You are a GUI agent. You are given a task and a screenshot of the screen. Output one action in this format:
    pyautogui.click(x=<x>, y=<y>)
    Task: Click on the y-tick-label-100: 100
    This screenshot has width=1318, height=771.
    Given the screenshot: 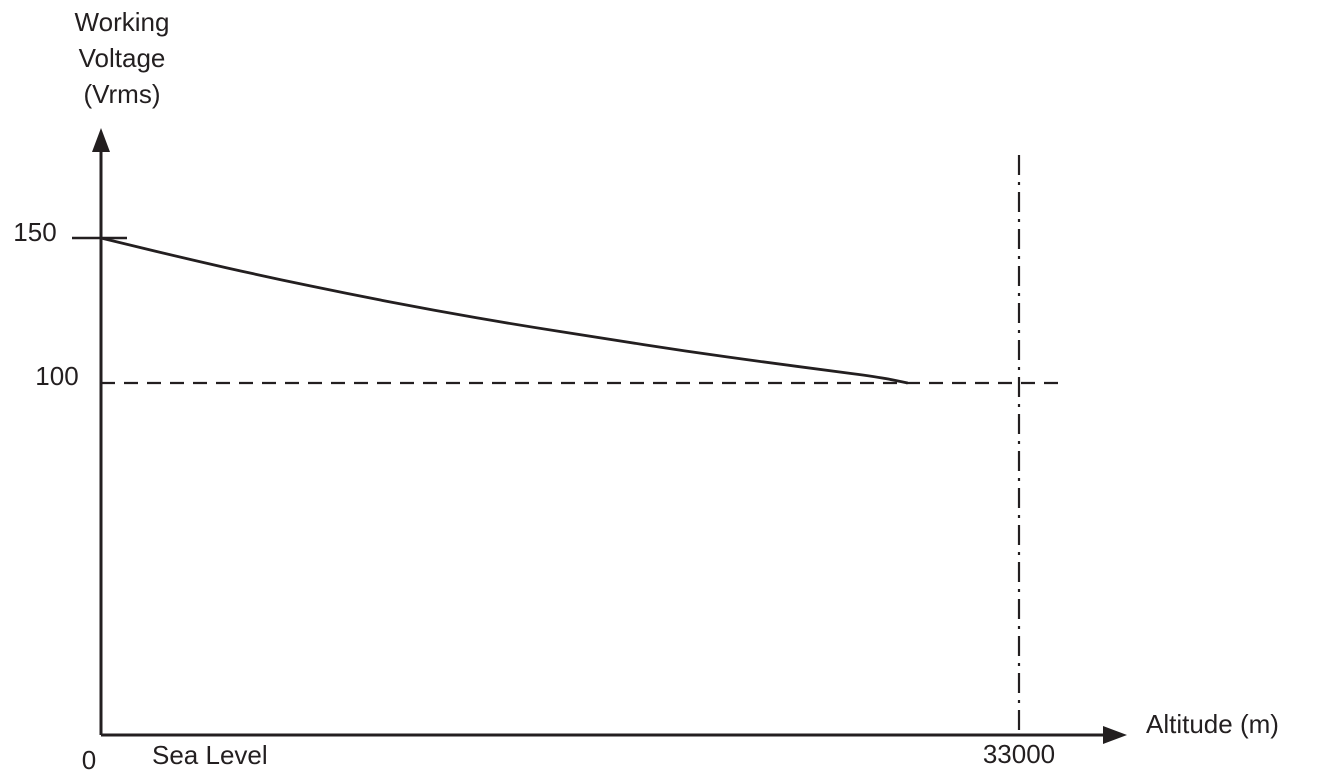 What is the action you would take?
    pyautogui.click(x=56, y=376)
    